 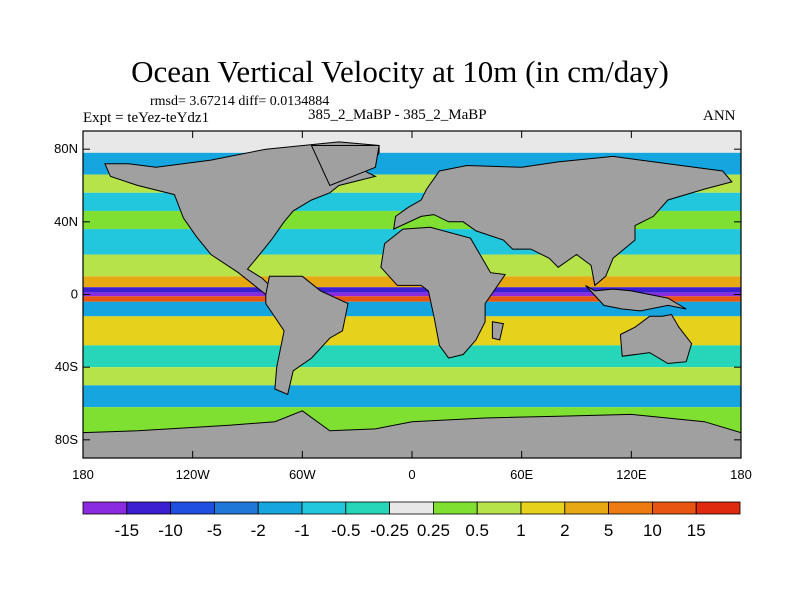 I want to click on y-tick-label: 40S, so click(x=66, y=366).